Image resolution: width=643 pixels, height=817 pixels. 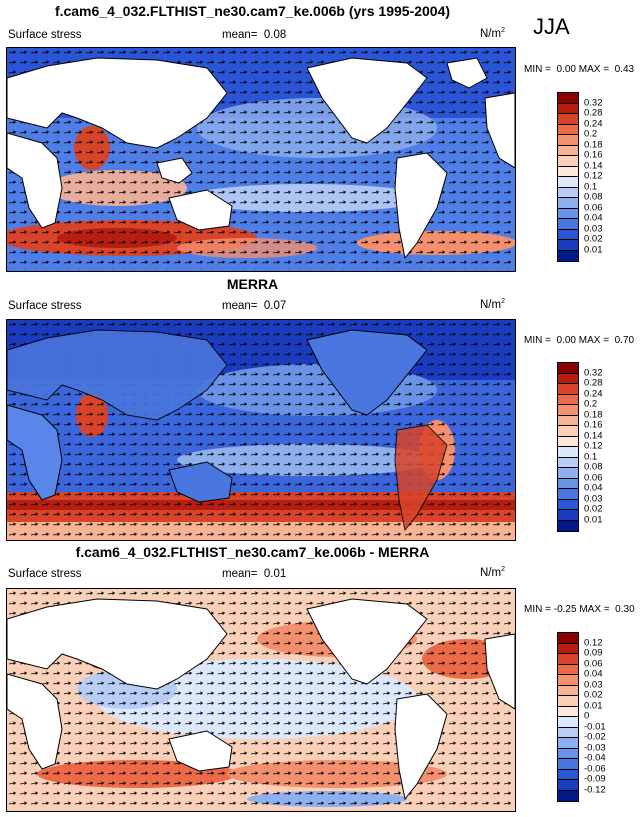 What do you see at coordinates (275, 306) in the screenshot?
I see `panel-2-mean-value: 0.07` at bounding box center [275, 306].